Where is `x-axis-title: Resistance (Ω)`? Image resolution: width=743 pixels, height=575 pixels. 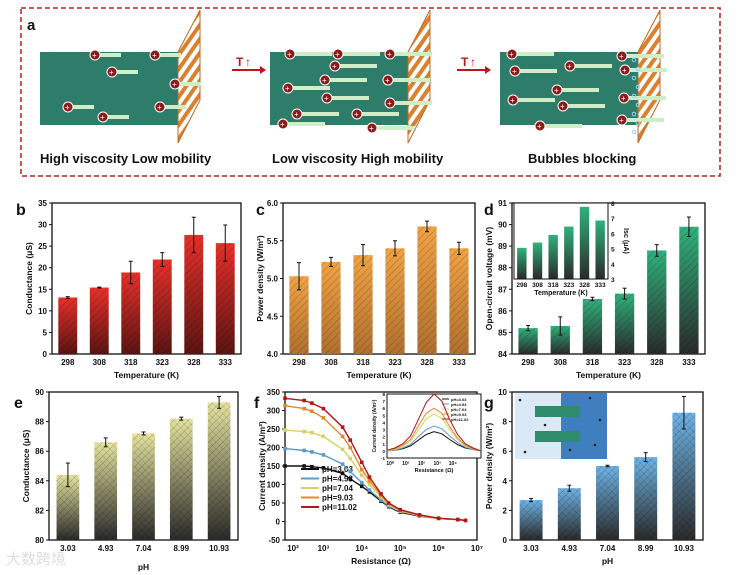
x-axis-title: Resistance (Ω) is located at coordinates (381, 561).